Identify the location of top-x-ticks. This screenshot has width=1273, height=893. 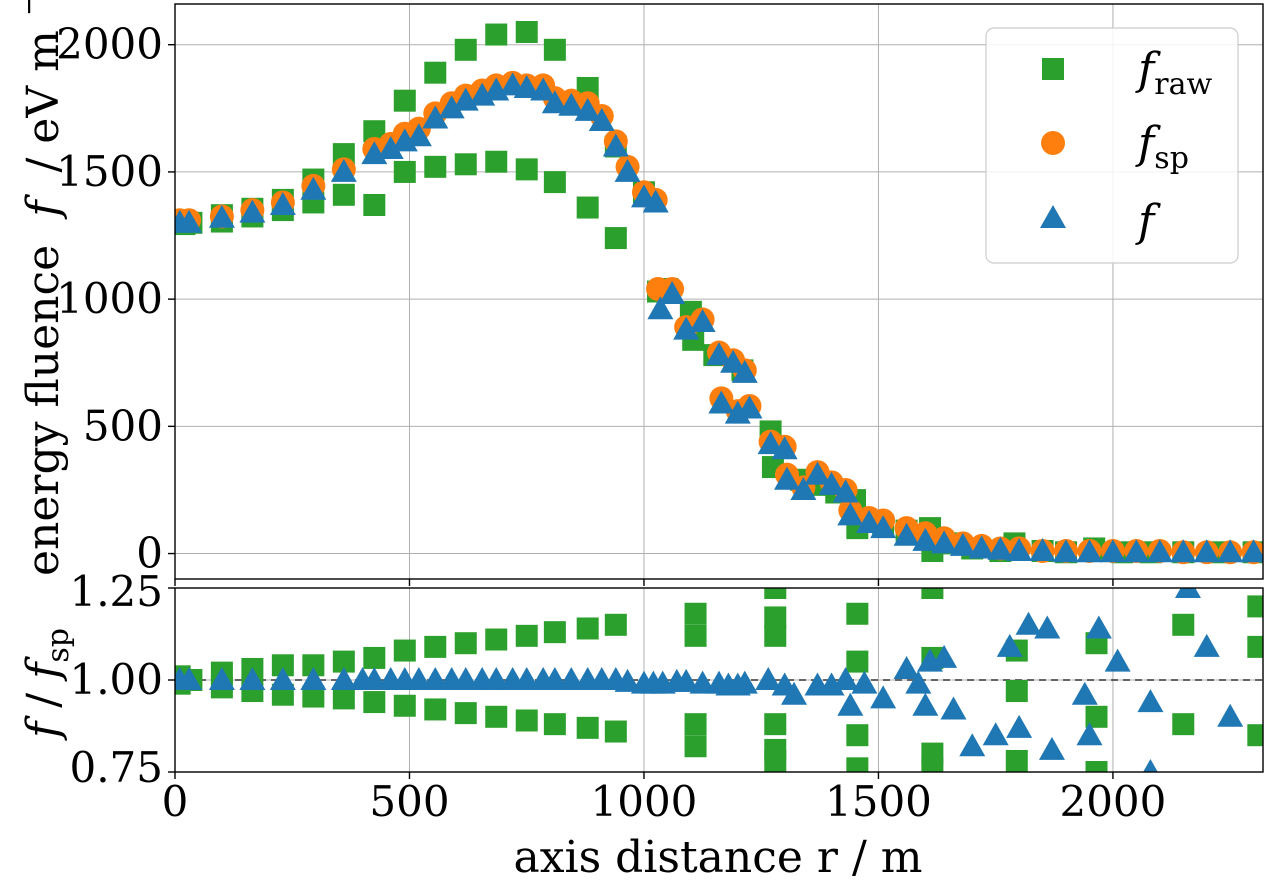
(644, 582).